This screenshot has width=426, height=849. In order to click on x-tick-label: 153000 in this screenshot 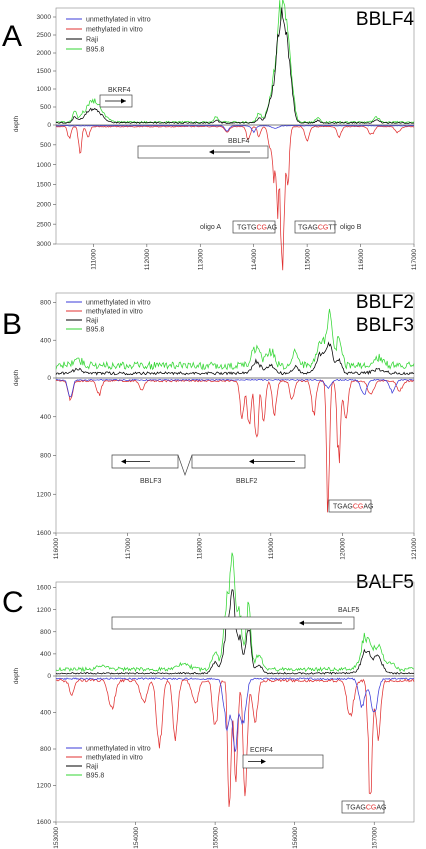, I will do `click(56, 838)`.